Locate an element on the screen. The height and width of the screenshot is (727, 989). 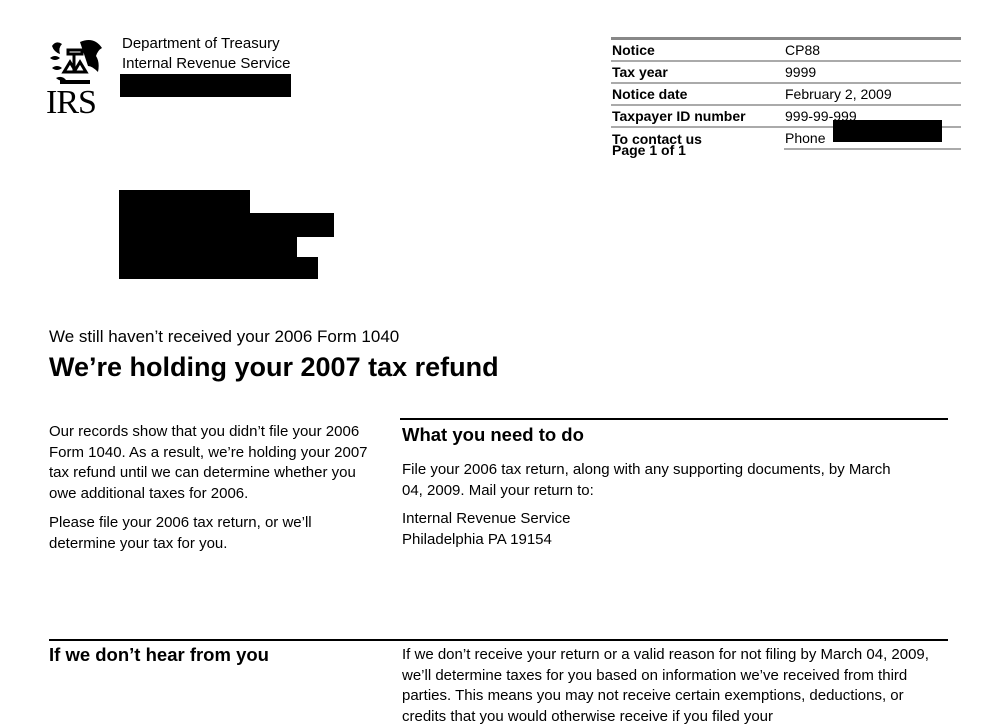
page-number: Page 1 of 1 is located at coordinates (649, 150).